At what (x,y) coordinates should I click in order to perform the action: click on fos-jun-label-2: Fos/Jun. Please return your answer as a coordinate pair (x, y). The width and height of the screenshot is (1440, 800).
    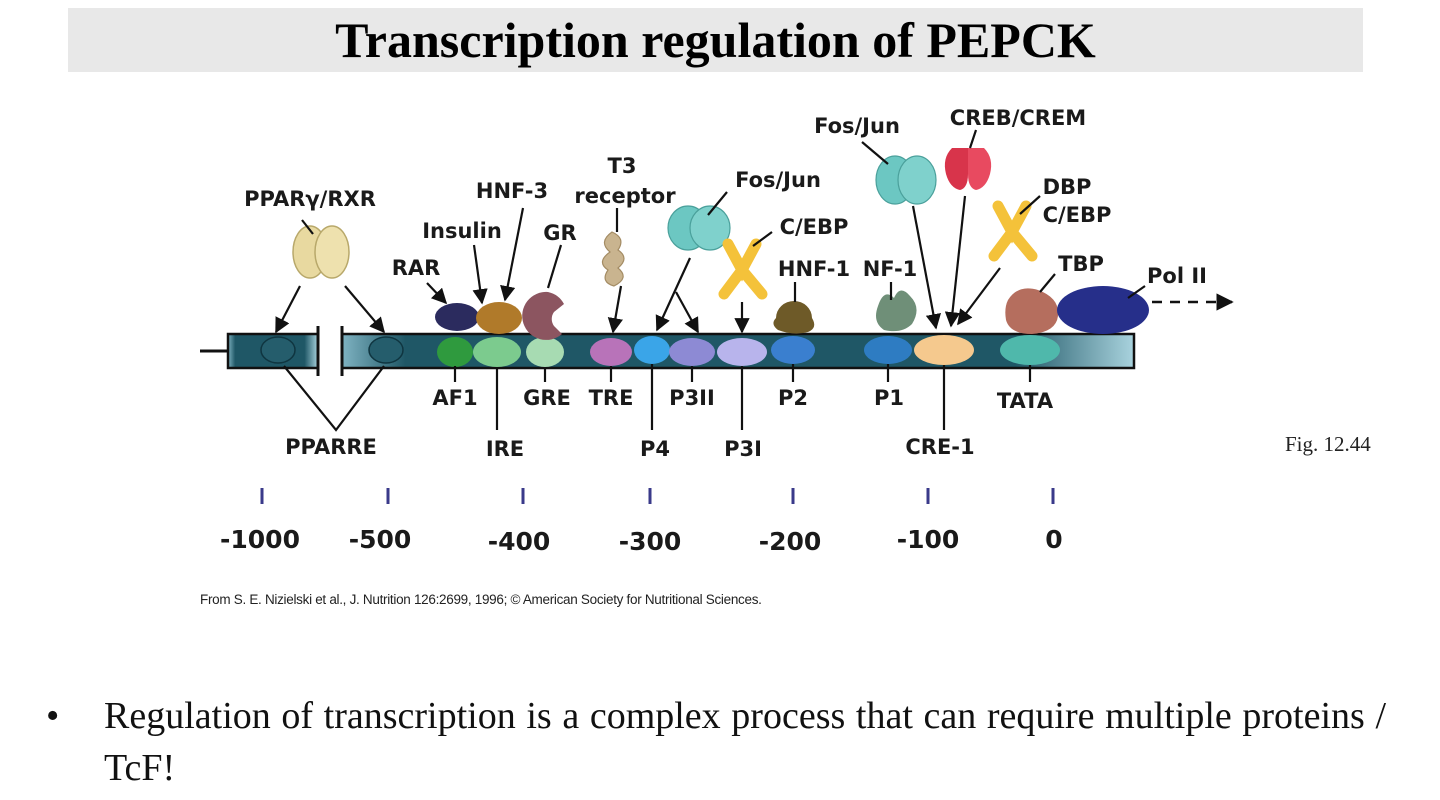
    Looking at the image, I should click on (857, 126).